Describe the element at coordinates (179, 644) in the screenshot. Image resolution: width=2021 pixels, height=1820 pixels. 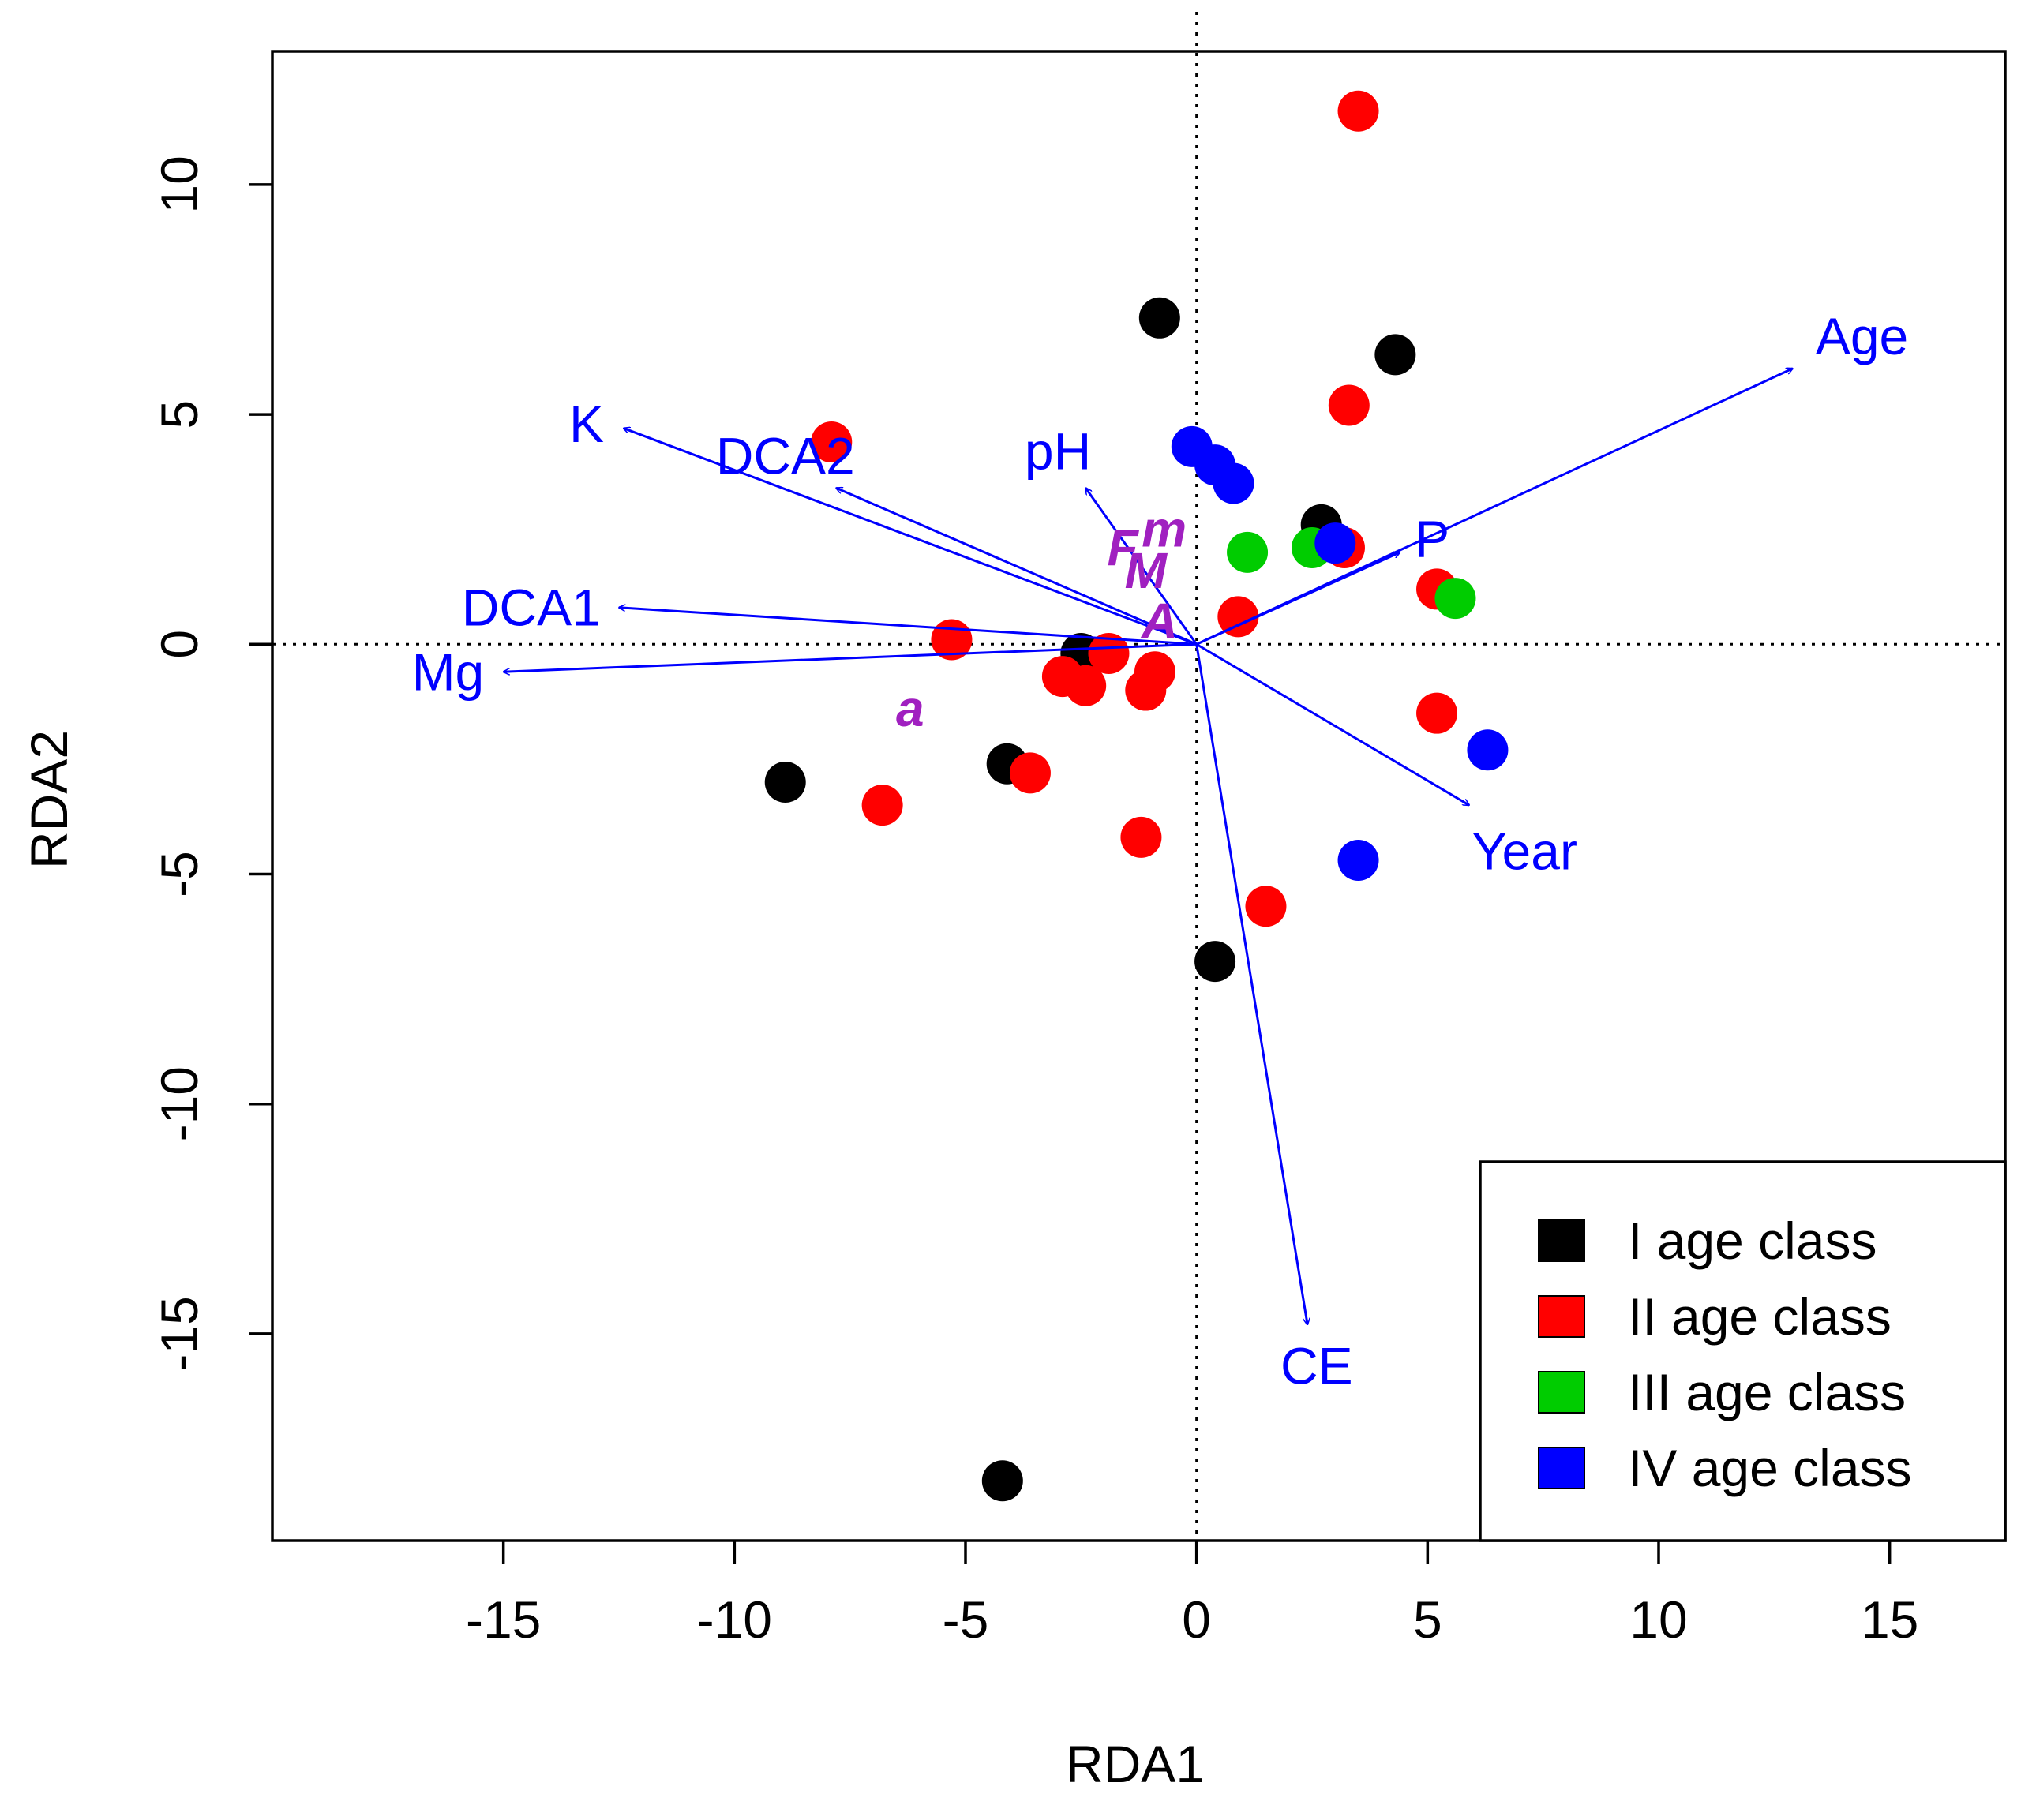
I see `y-tick-label: 0` at that location.